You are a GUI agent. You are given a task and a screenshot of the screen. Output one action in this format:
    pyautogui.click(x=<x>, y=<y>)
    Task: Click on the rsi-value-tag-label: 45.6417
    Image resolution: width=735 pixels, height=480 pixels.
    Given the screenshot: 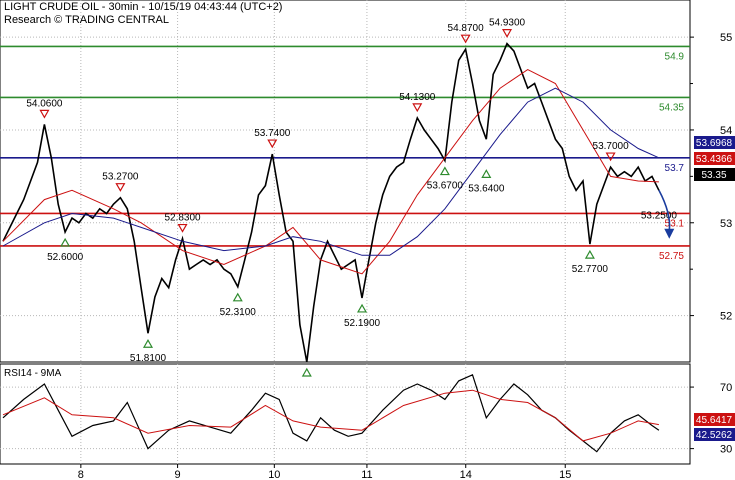 What is the action you would take?
    pyautogui.click(x=714, y=420)
    